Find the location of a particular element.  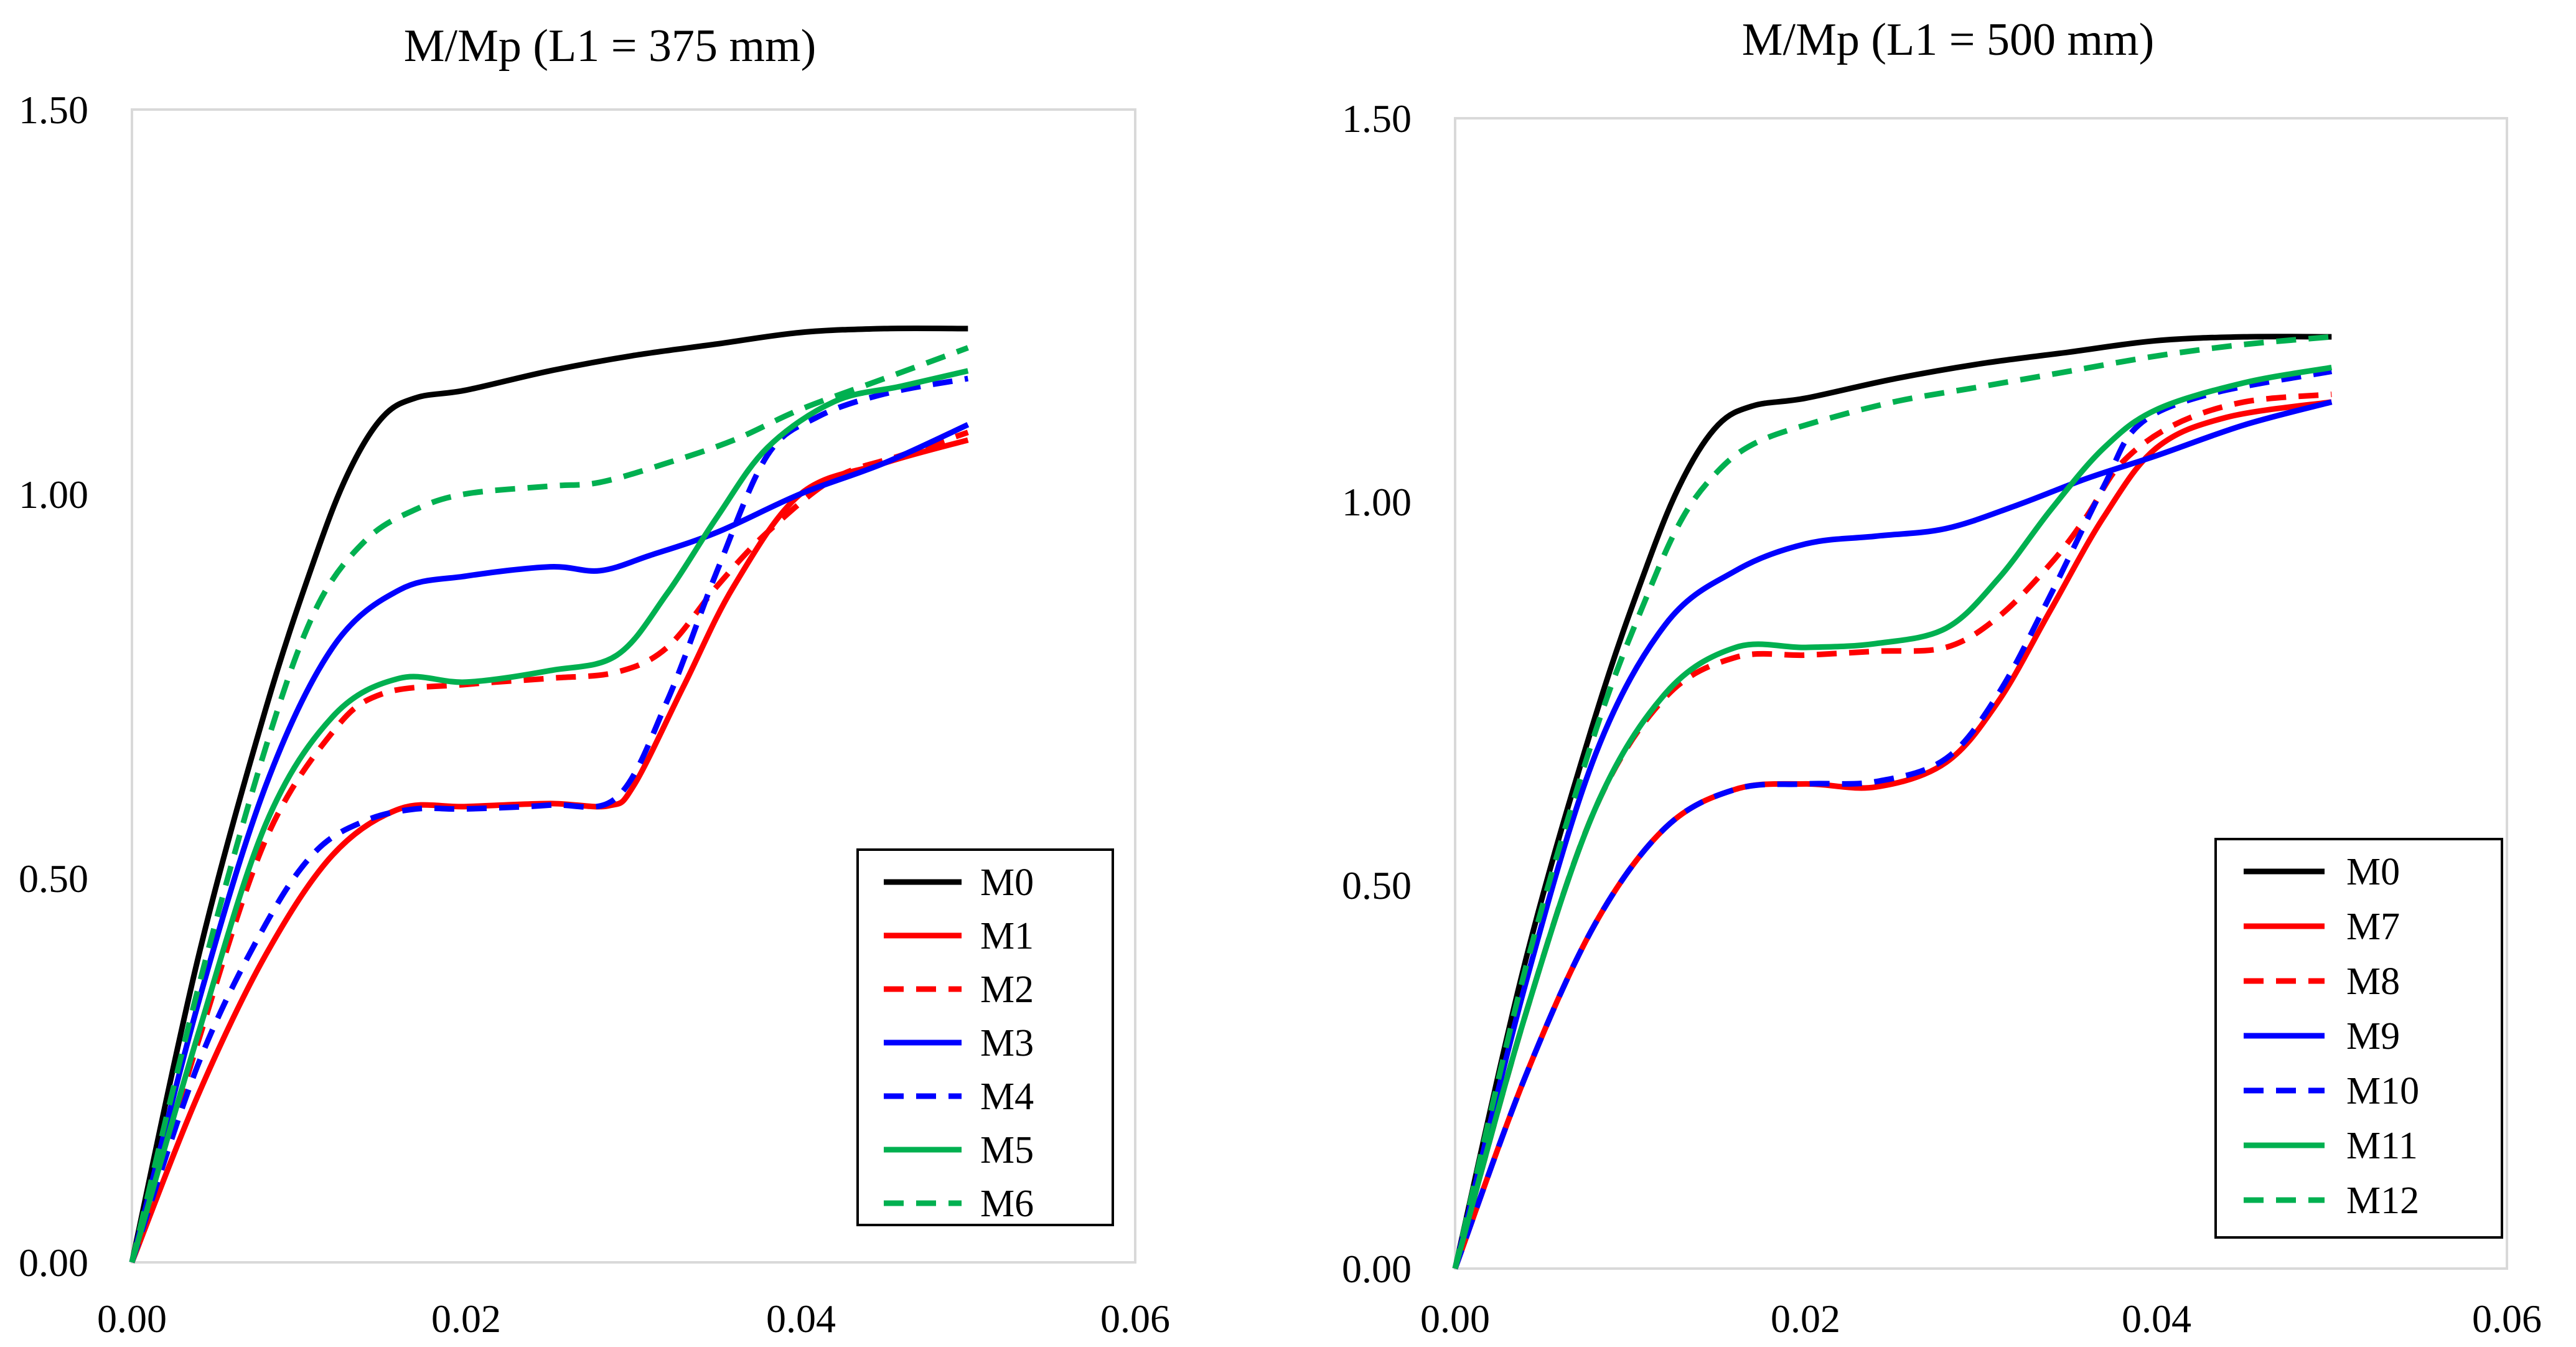

legend-label: M3 is located at coordinates (1007, 1043).